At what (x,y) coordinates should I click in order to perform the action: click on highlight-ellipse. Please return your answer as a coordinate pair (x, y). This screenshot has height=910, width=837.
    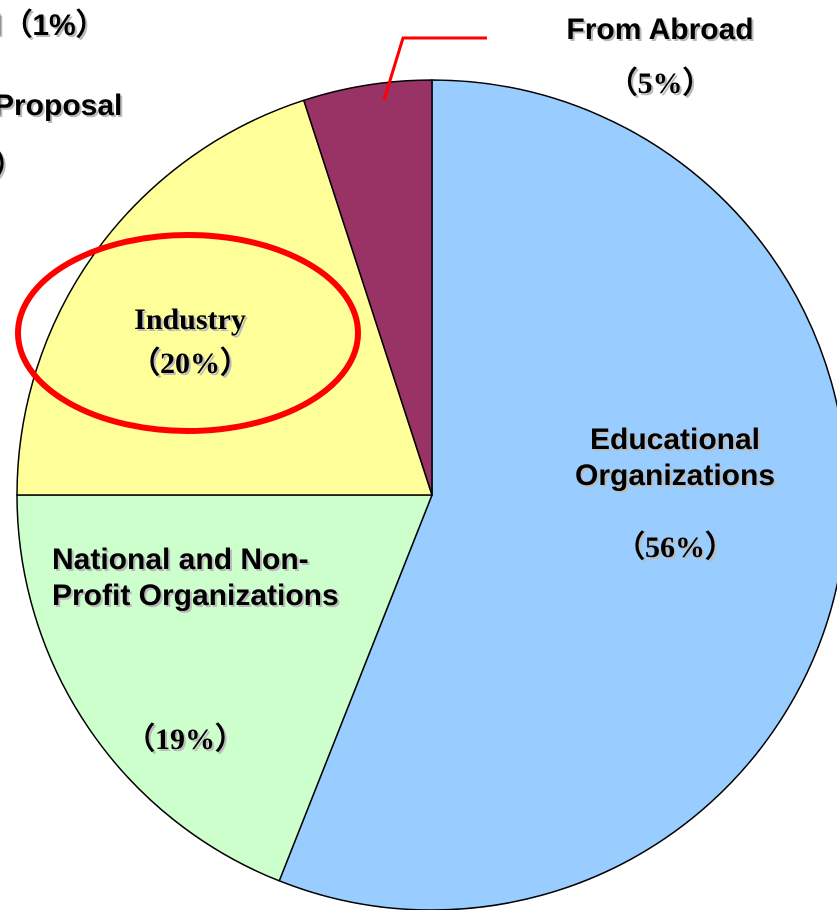
    Looking at the image, I should click on (188, 333).